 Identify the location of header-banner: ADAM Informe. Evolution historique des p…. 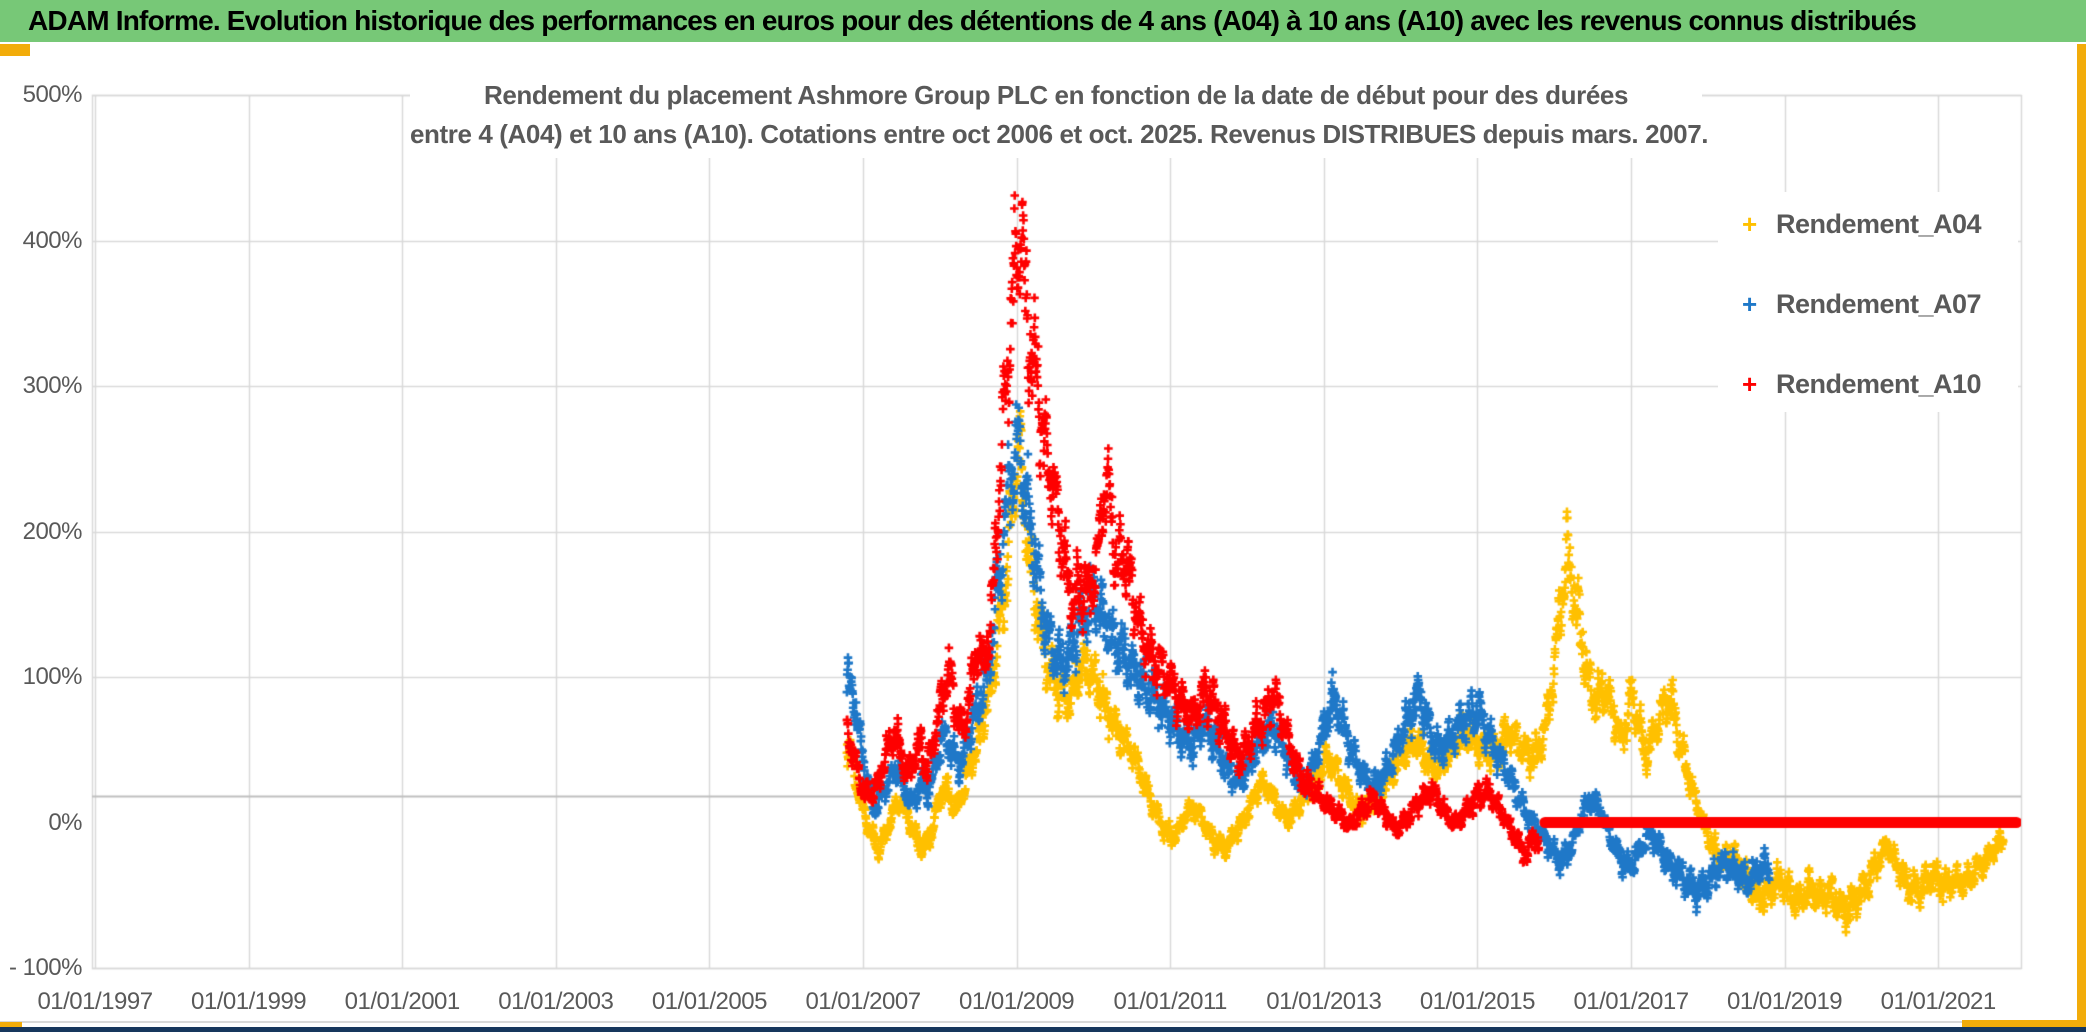
(1043, 21).